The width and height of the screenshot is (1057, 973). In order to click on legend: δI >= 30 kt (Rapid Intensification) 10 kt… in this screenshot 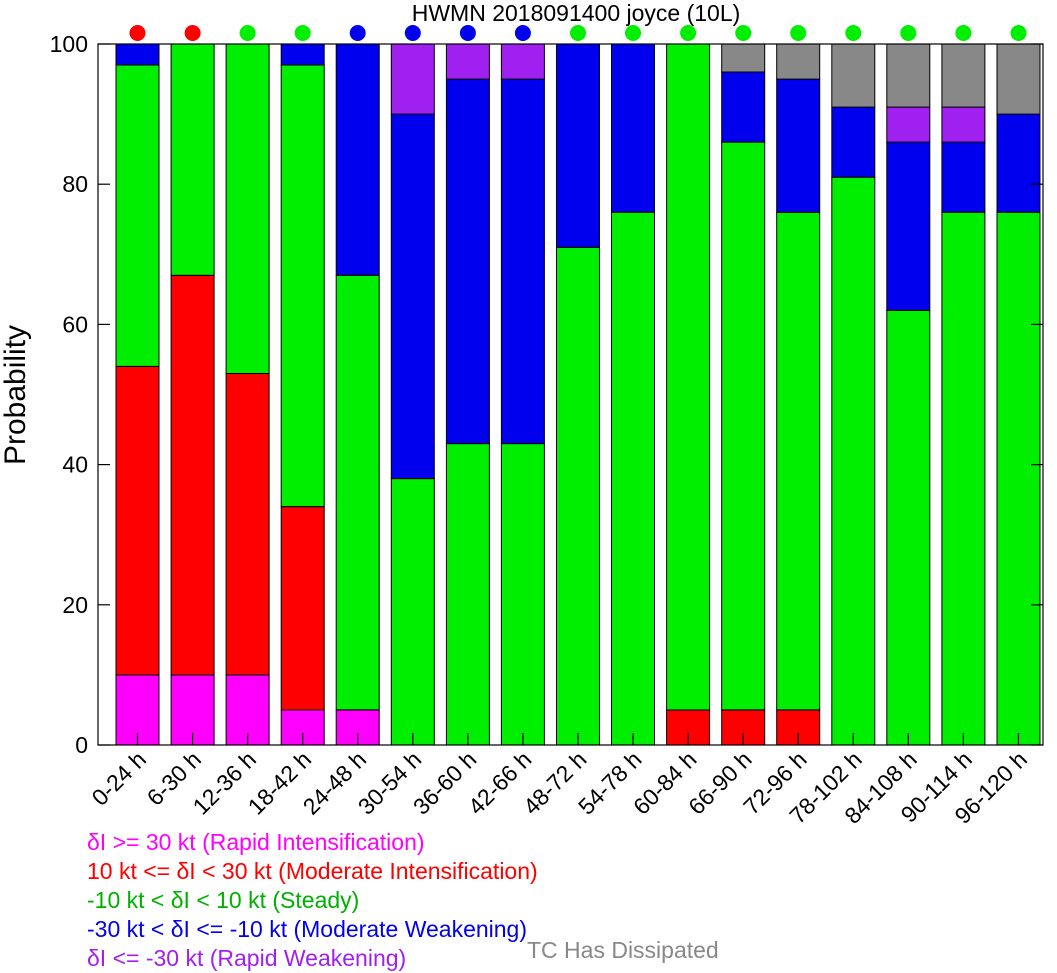, I will do `click(312, 900)`.